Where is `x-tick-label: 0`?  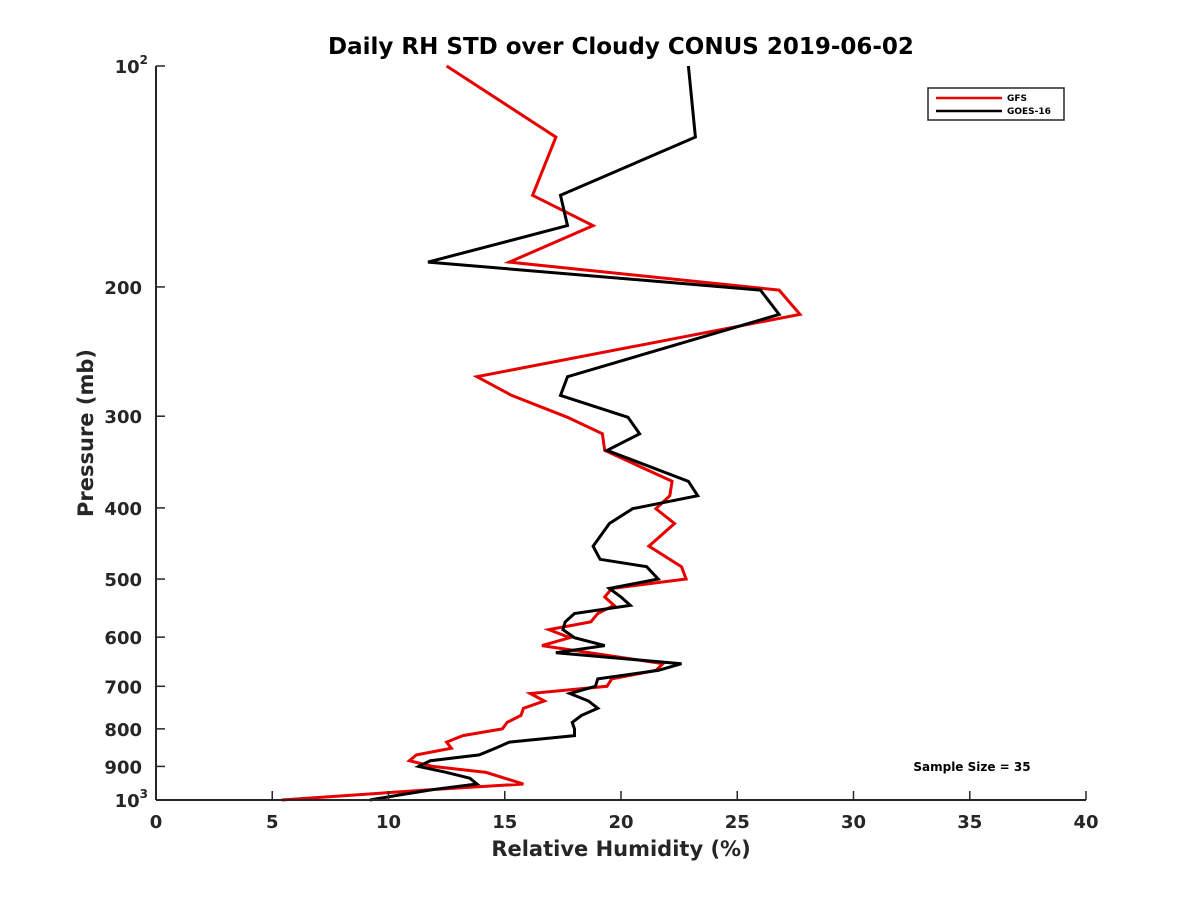
x-tick-label: 0 is located at coordinates (156, 822).